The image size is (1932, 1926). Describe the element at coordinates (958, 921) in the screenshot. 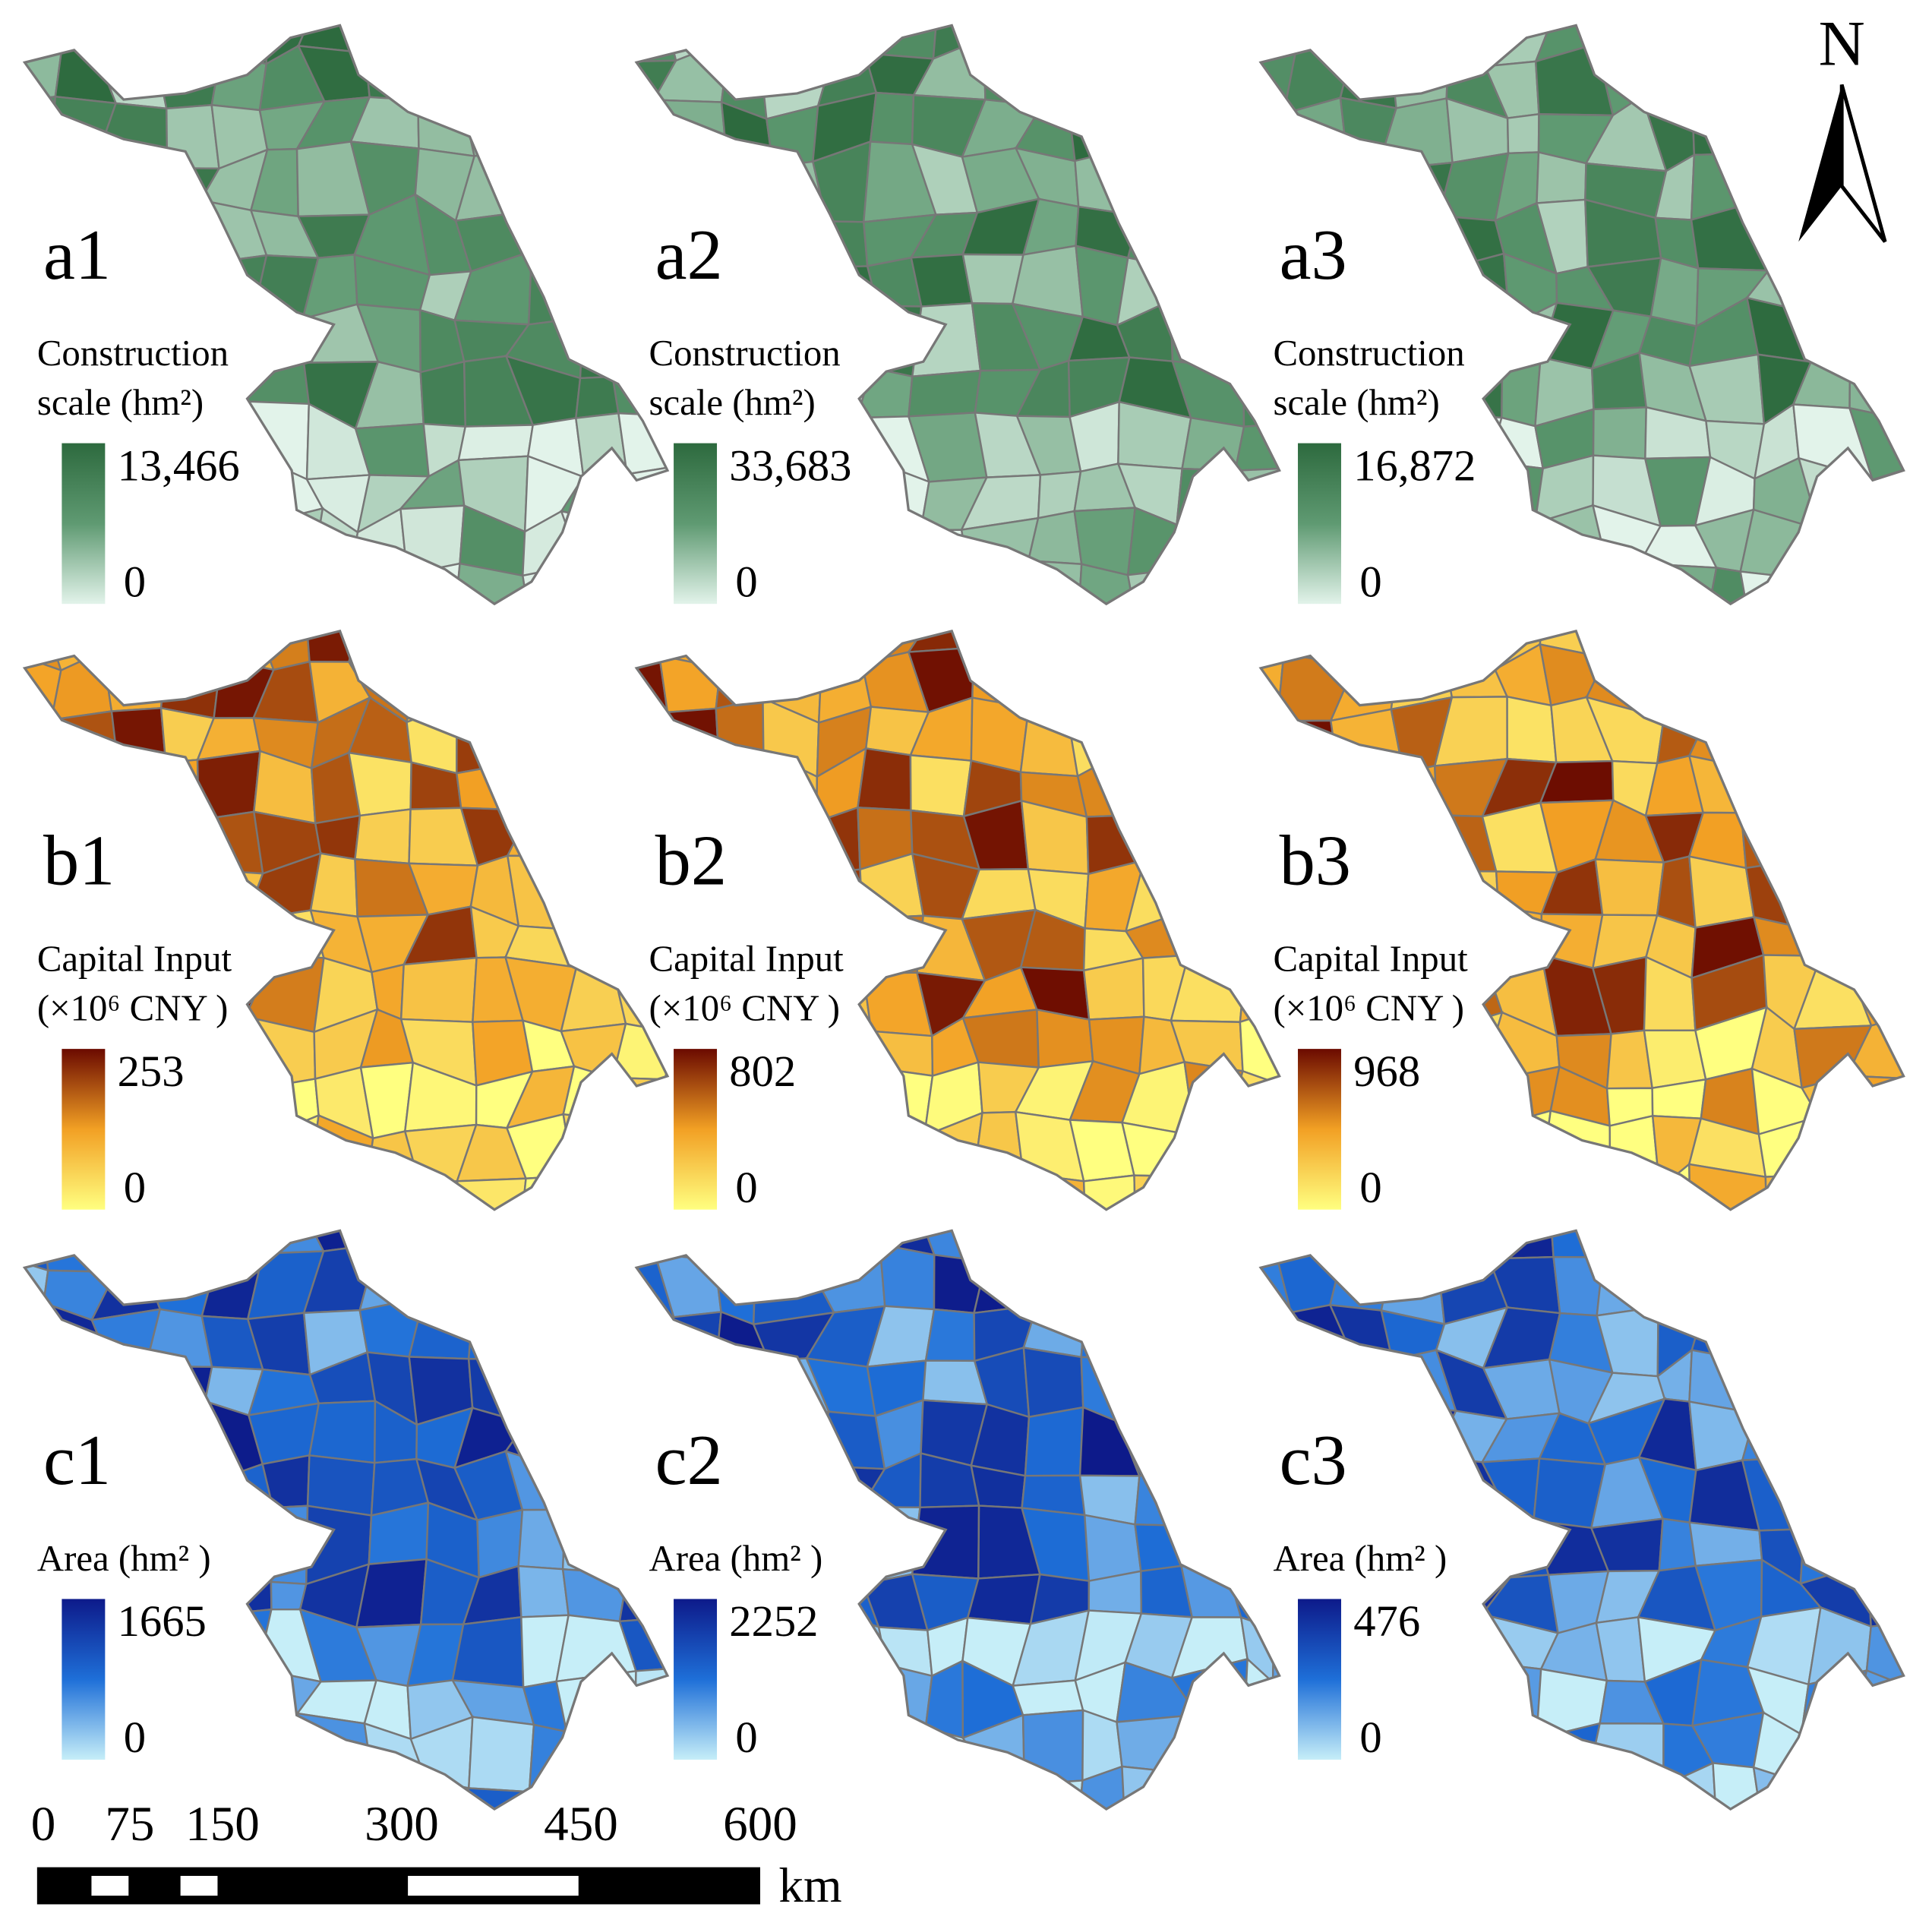

I see `province-outline` at that location.